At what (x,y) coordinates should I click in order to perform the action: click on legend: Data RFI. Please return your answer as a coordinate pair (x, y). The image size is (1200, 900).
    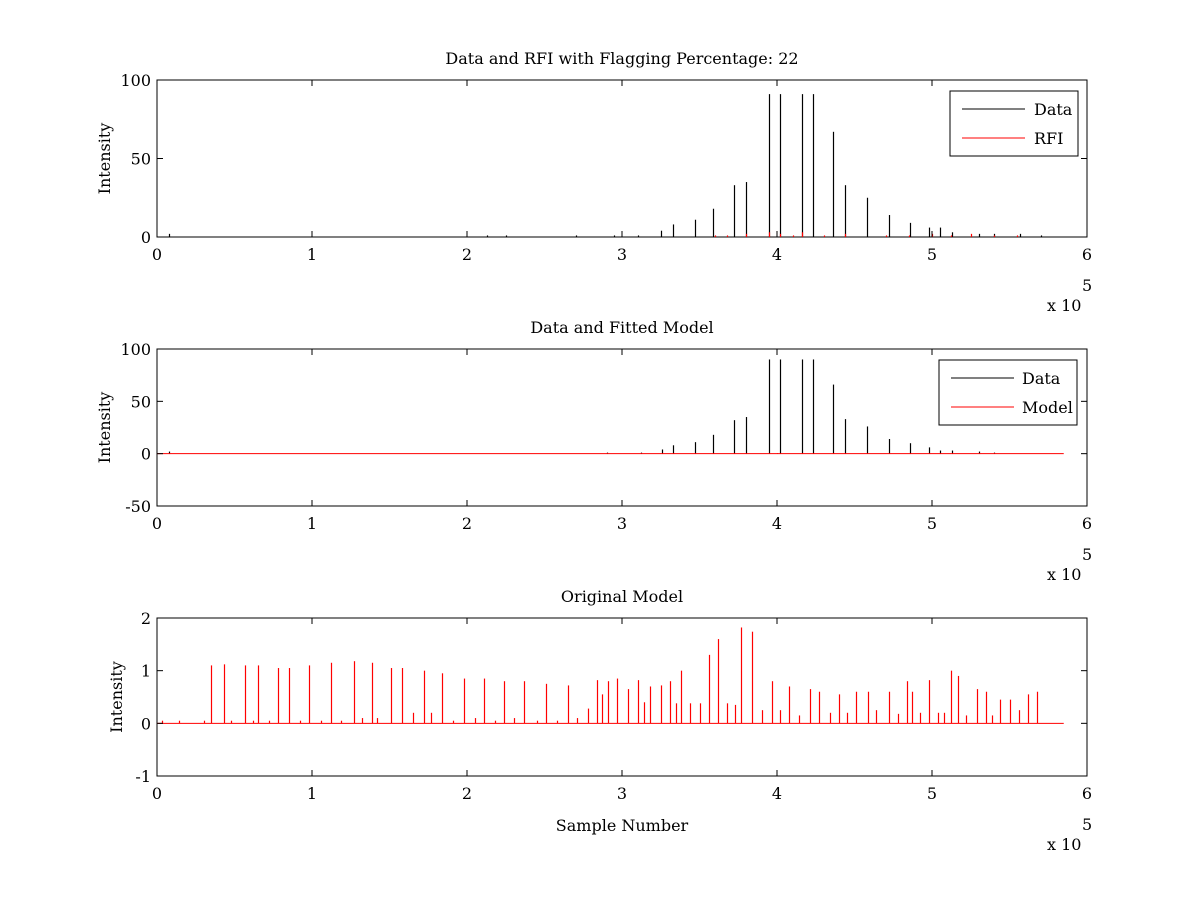
    Looking at the image, I should click on (1014, 123).